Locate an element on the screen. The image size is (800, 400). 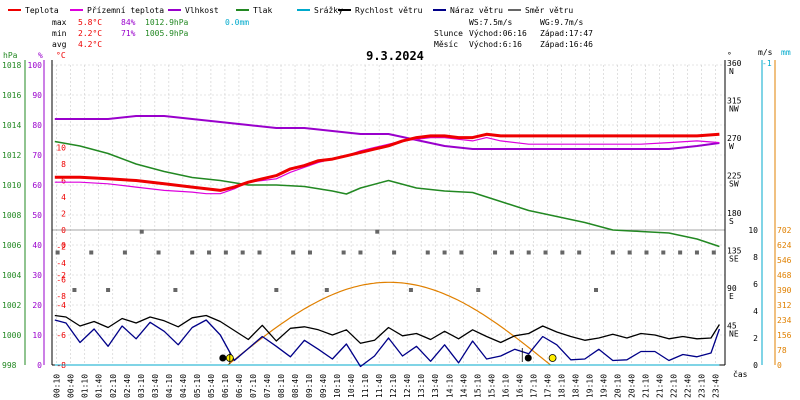
x-tick-label: 15:10 is located at coordinates (477, 386).